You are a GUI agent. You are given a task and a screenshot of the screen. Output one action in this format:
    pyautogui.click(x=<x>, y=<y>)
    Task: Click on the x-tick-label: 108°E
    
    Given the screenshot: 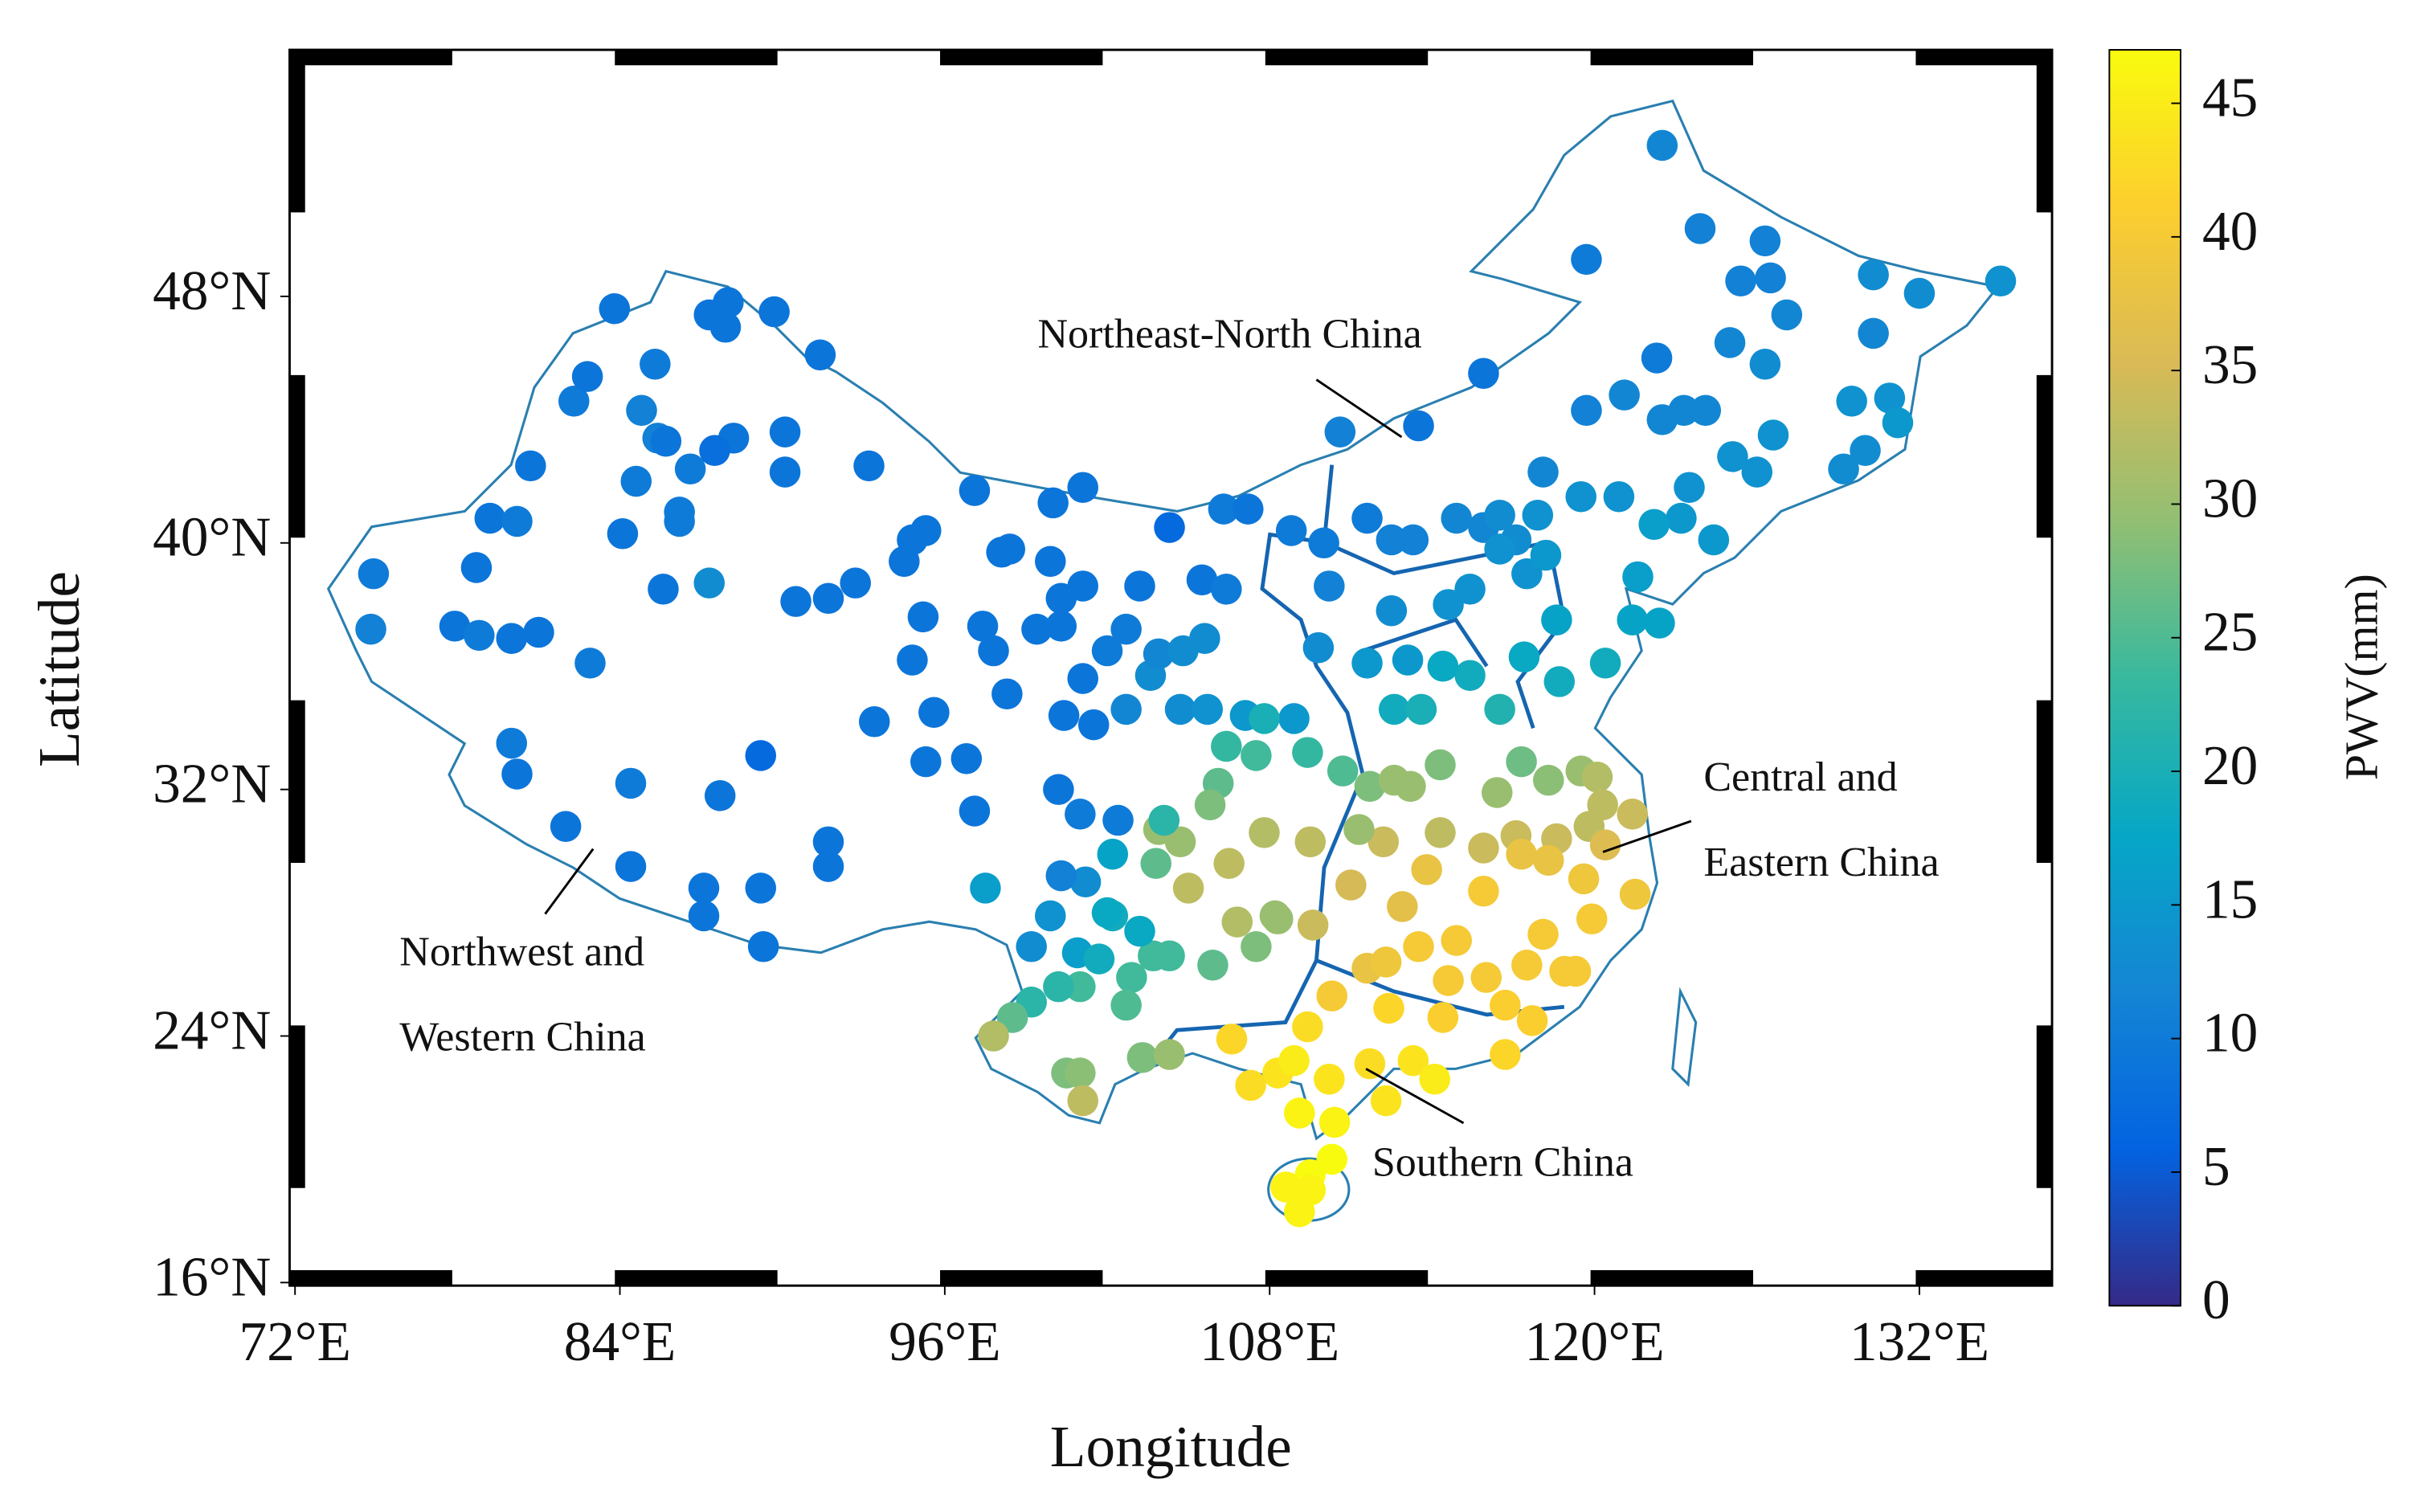 What is the action you would take?
    pyautogui.click(x=1269, y=1342)
    